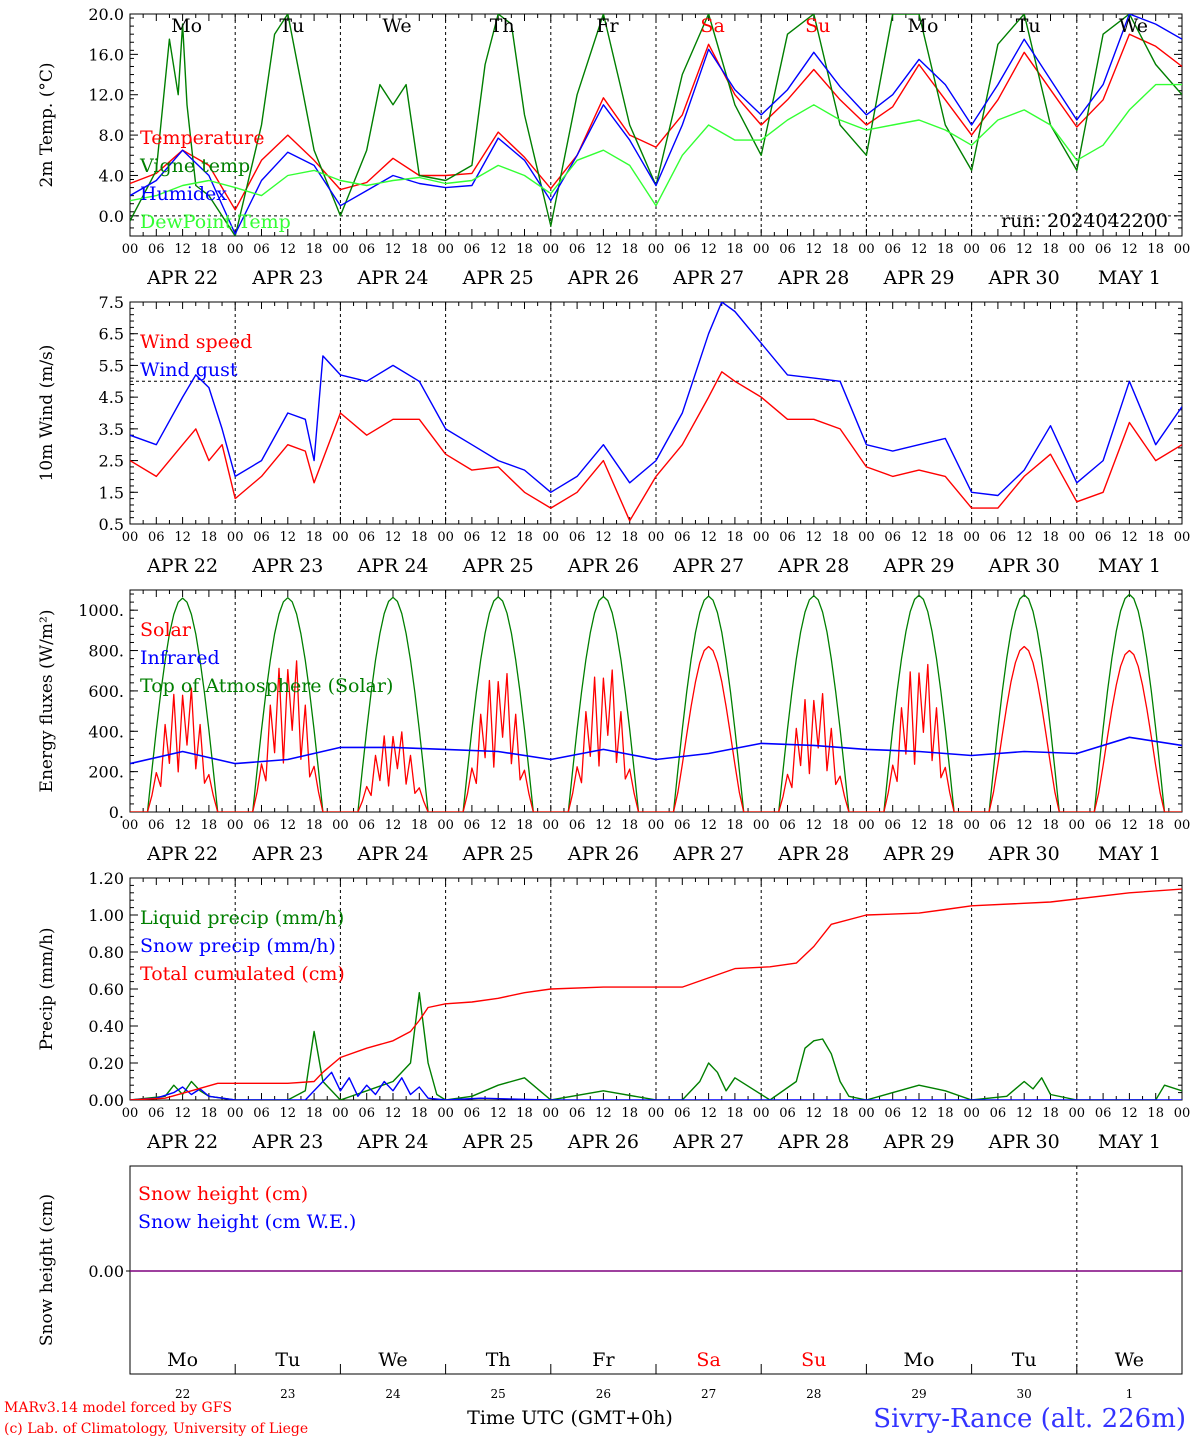 This screenshot has height=1440, width=1194. I want to click on day-of-week-label: We, so click(392, 1360).